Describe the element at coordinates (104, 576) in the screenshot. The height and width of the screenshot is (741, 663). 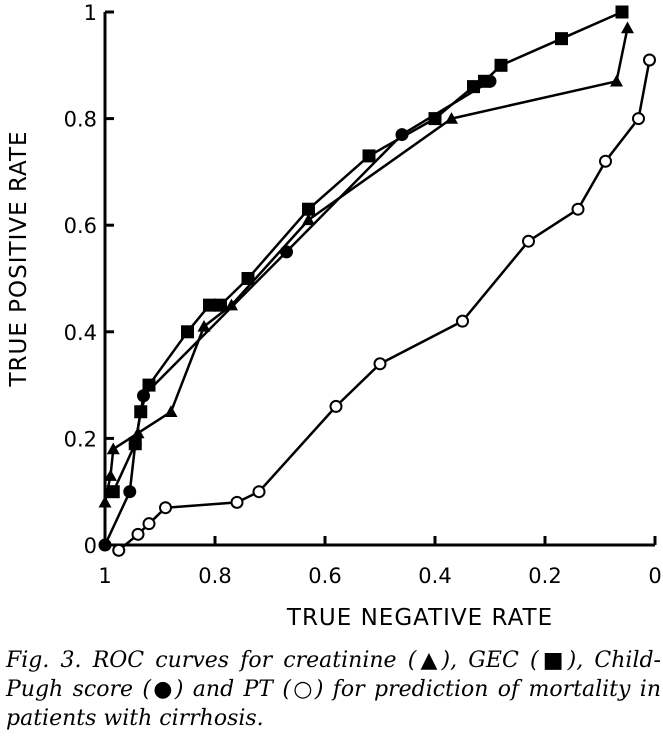
I see `x-tick-label: 1` at that location.